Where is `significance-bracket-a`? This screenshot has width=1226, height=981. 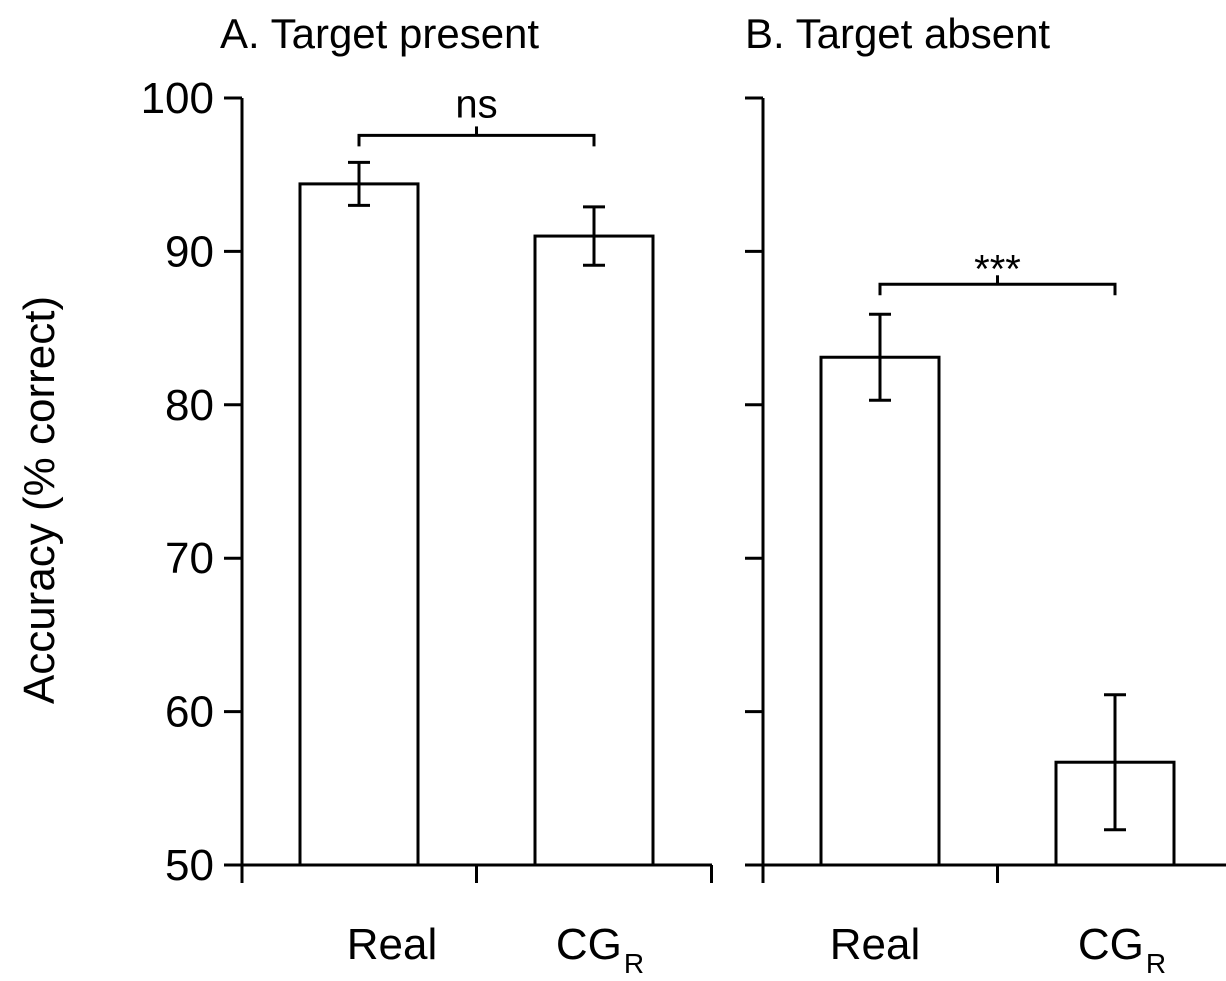
significance-bracket-a is located at coordinates (476, 140).